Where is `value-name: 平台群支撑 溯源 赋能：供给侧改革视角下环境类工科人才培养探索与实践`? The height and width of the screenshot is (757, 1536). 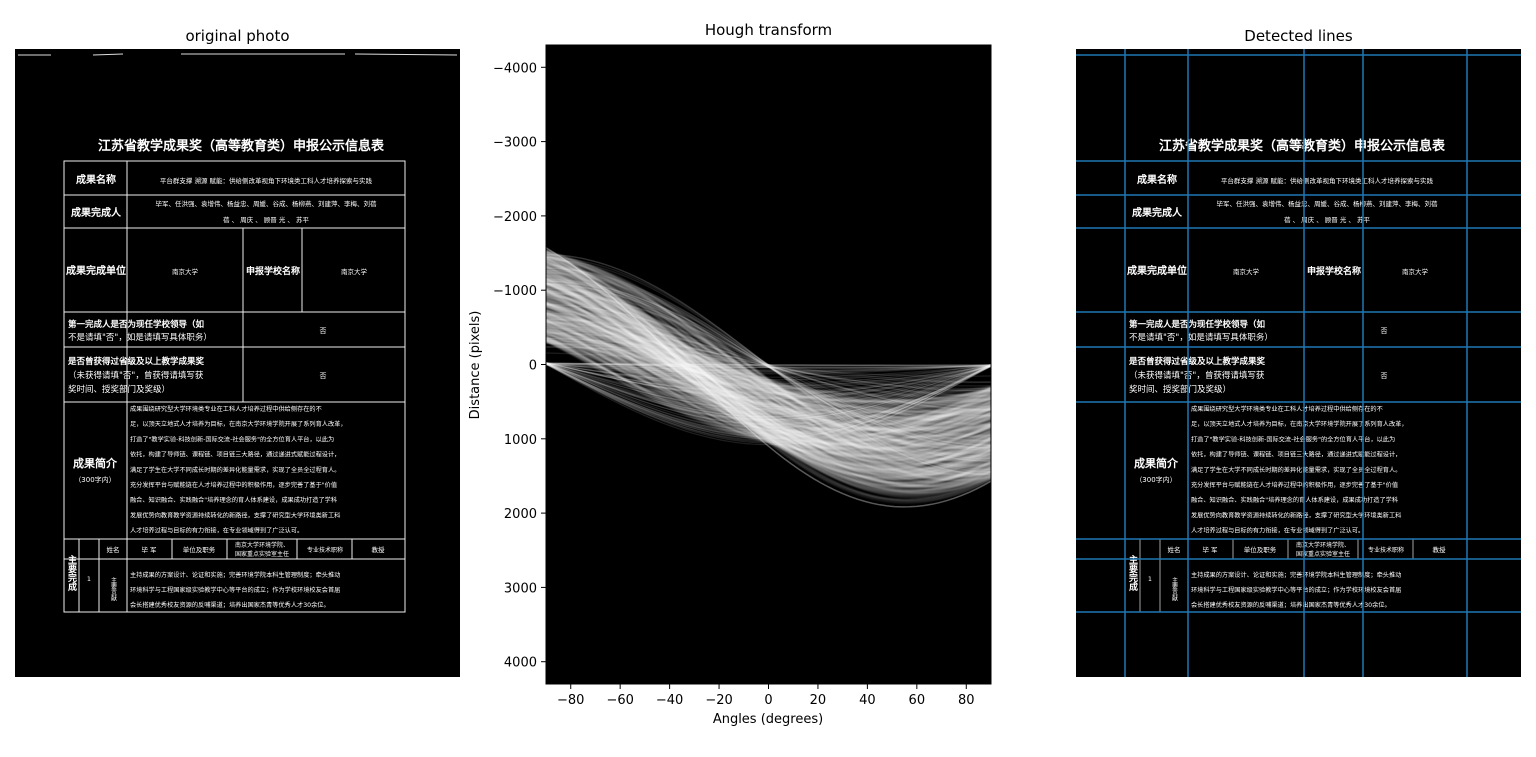
value-name: 平台群支撑 溯源 赋能：供给侧改革视角下环境类工科人才培养探索与实践 is located at coordinates (266, 180).